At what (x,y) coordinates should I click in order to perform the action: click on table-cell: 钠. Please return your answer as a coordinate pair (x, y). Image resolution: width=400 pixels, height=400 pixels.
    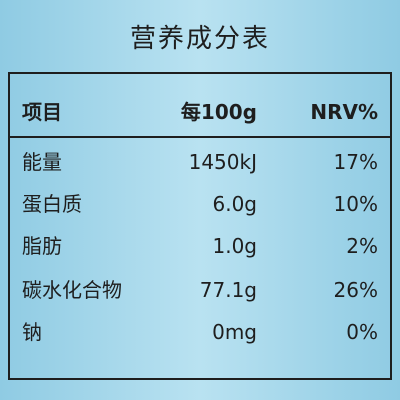
    Looking at the image, I should click on (32, 332).